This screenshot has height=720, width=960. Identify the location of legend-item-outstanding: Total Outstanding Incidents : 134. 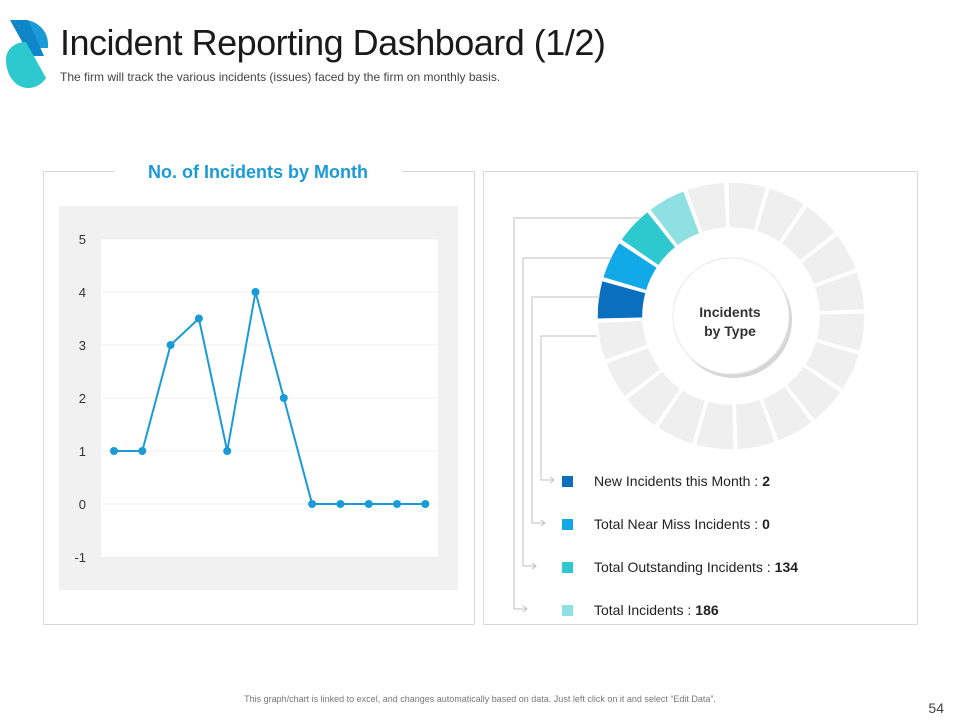
(680, 567).